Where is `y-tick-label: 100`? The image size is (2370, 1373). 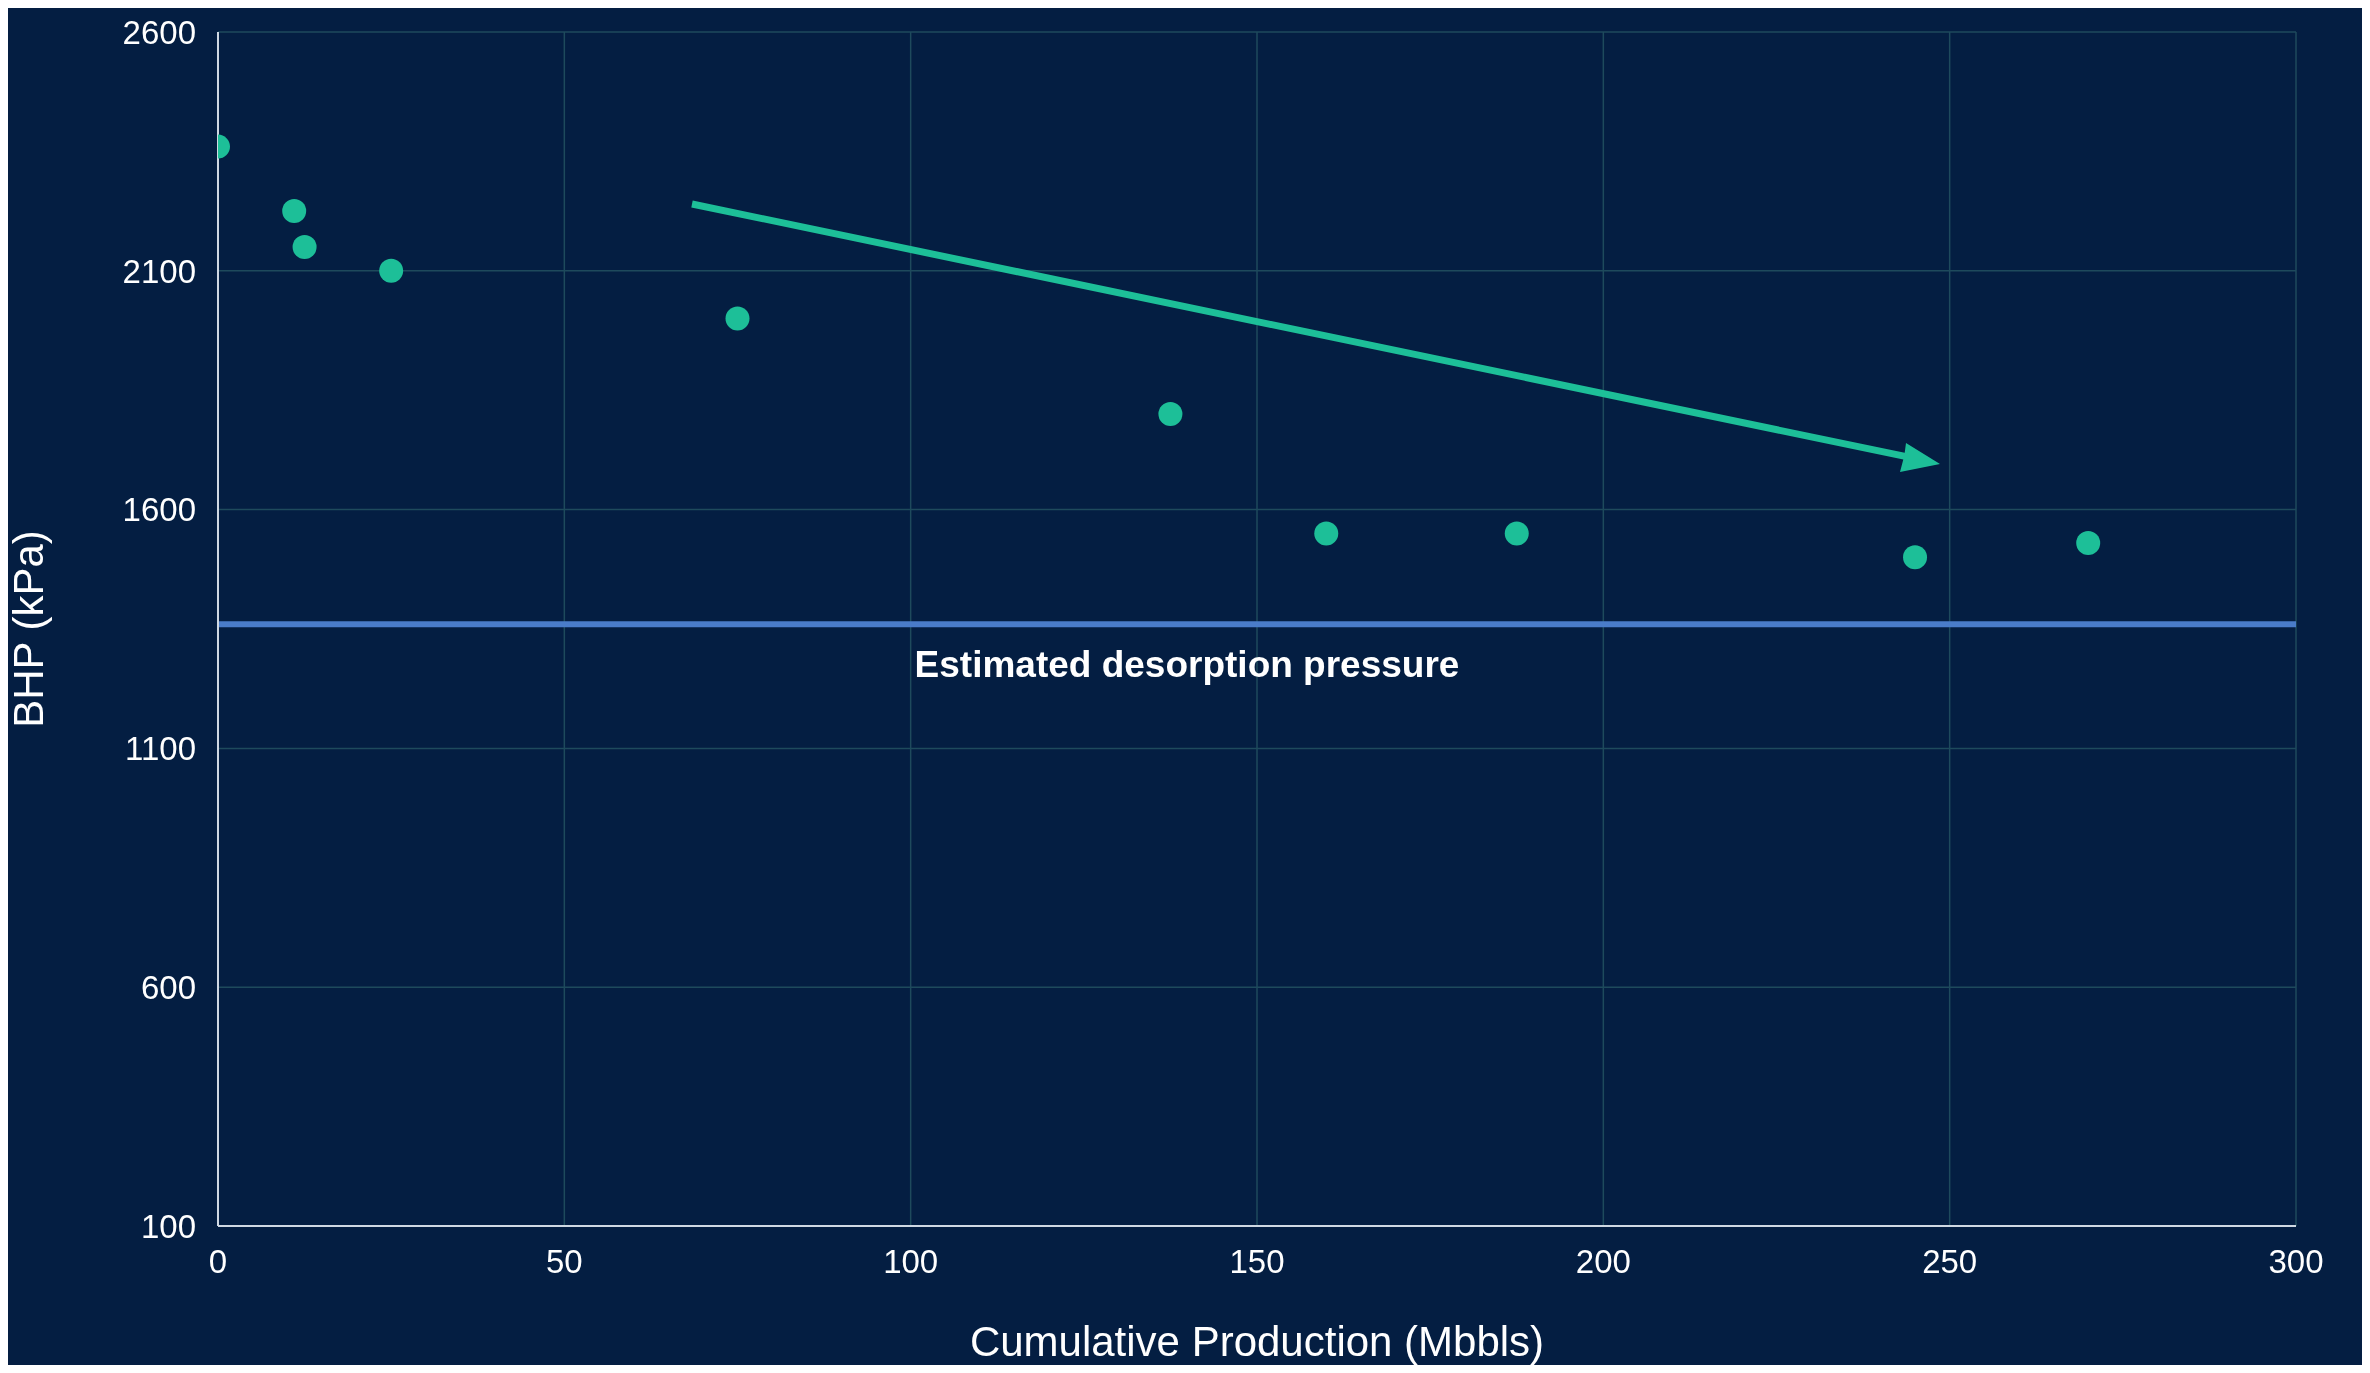 y-tick-label: 100 is located at coordinates (168, 1226).